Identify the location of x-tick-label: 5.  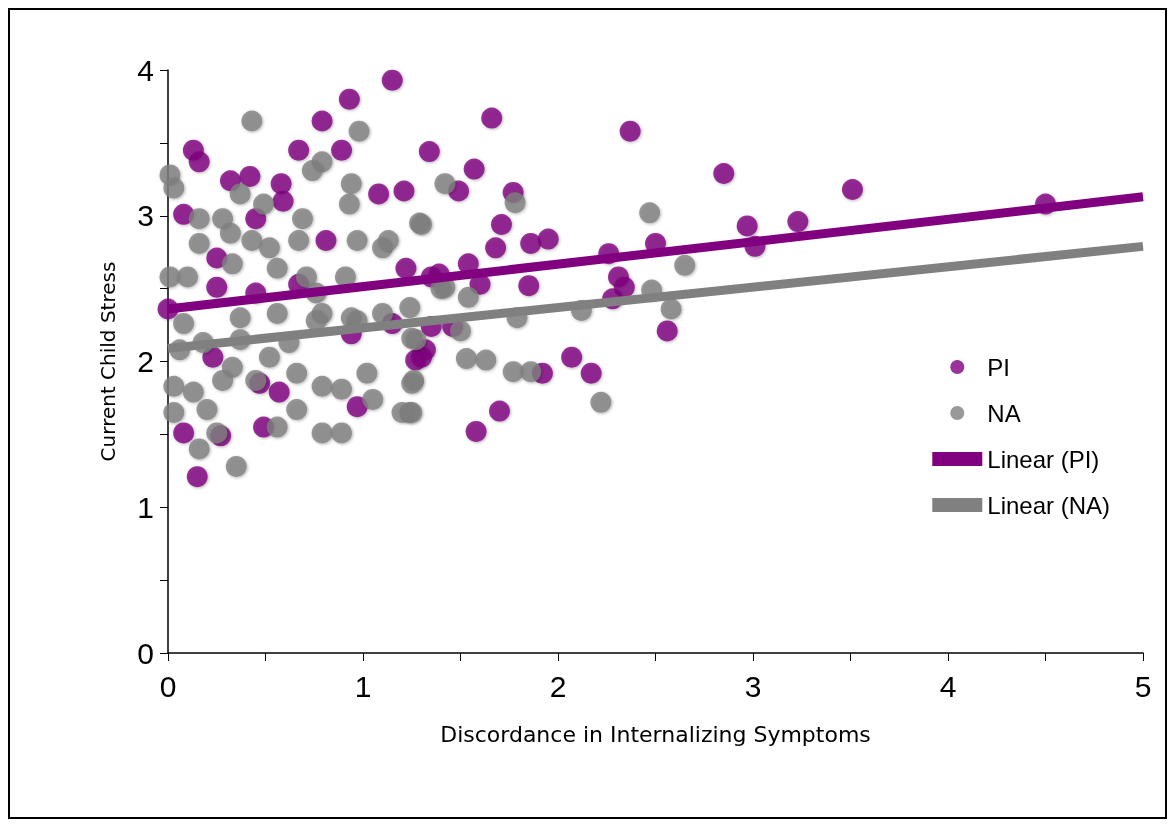
(1143, 686).